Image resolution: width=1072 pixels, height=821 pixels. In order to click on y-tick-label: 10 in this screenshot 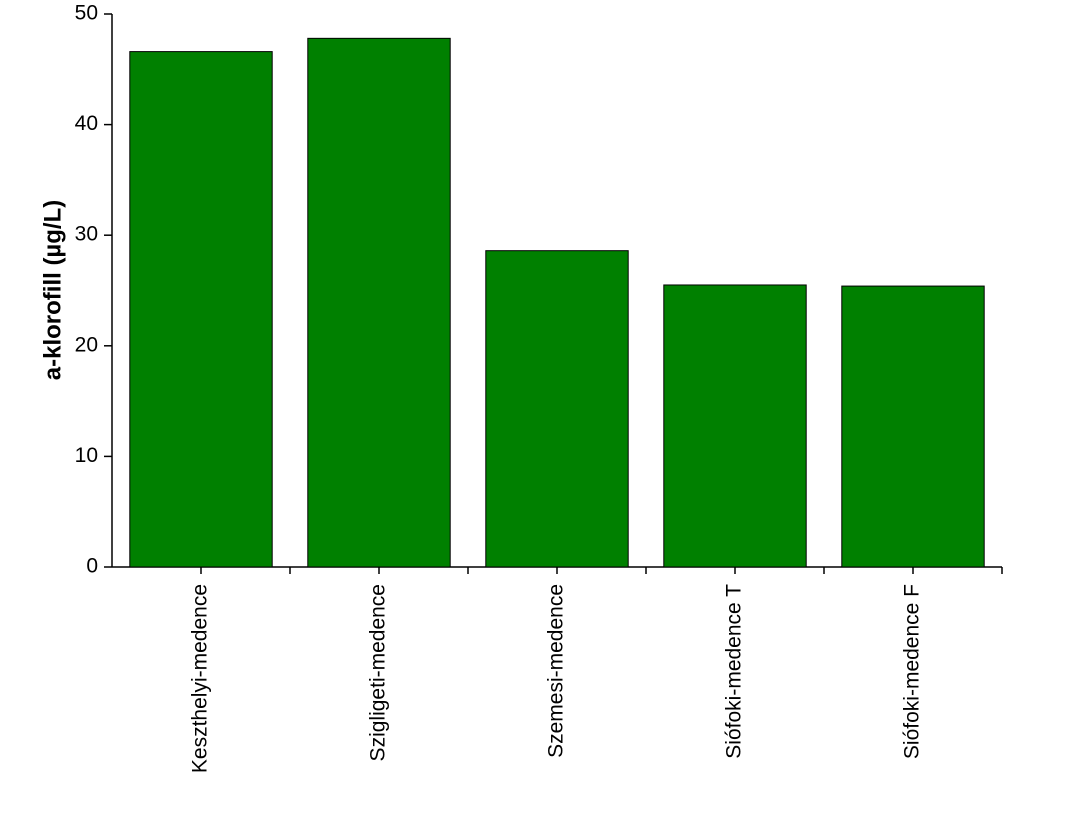, I will do `click(86, 455)`.